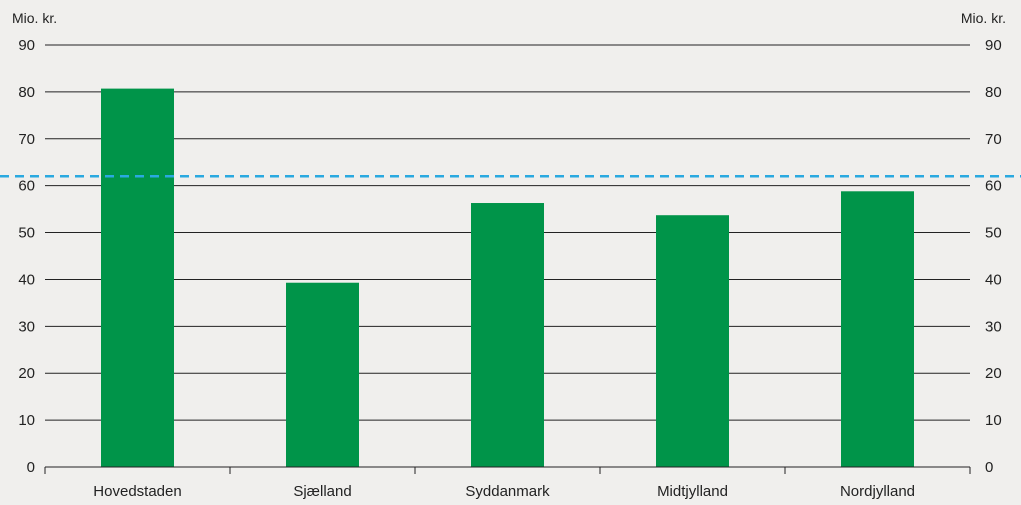  Describe the element at coordinates (993, 326) in the screenshot. I see `y-tick-label-right: 30` at that location.